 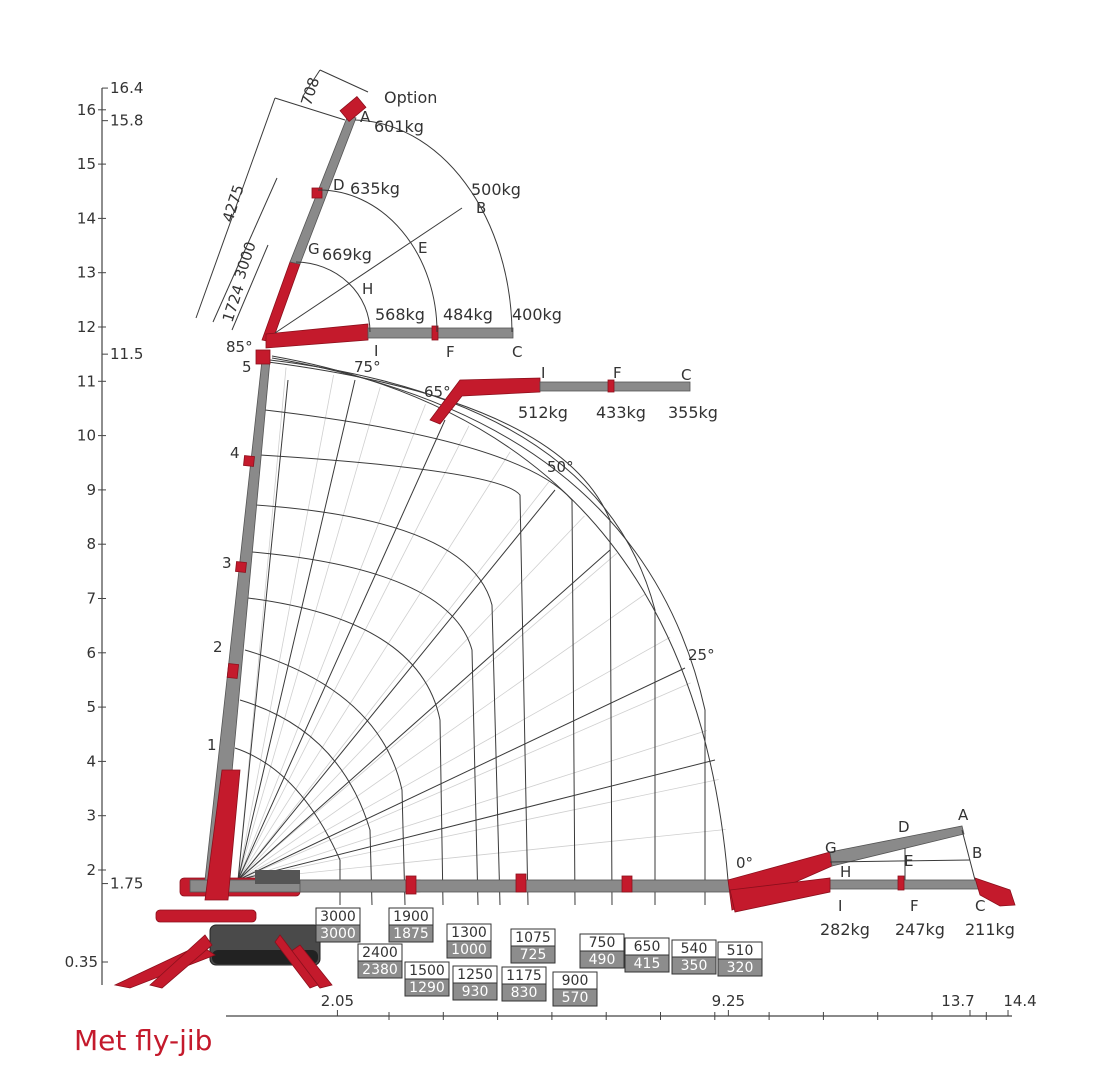 I want to click on jib-load-label: 669kg, so click(x=347, y=254).